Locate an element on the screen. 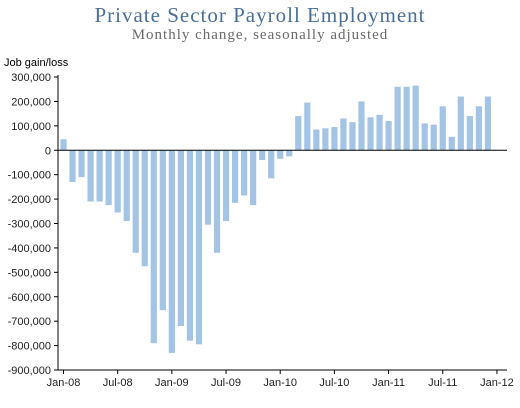  x-tick-label: Jan-10 is located at coordinates (280, 383).